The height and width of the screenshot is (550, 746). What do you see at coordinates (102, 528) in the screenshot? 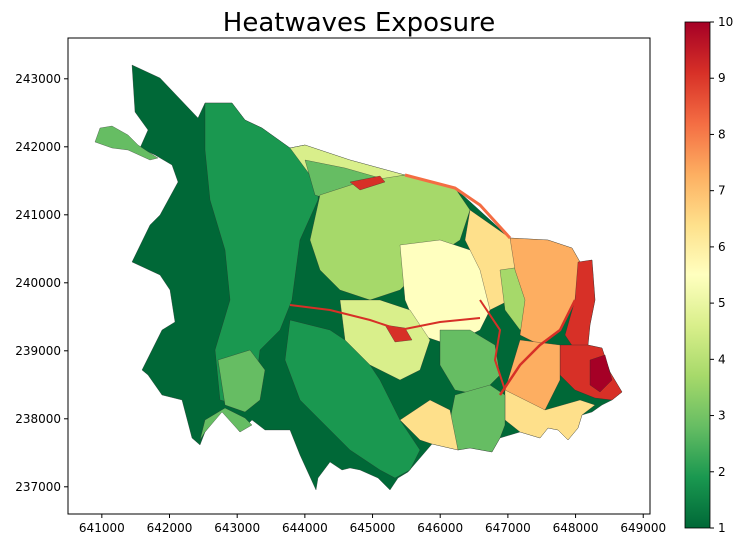
I see `x-tick-label: 641000` at bounding box center [102, 528].